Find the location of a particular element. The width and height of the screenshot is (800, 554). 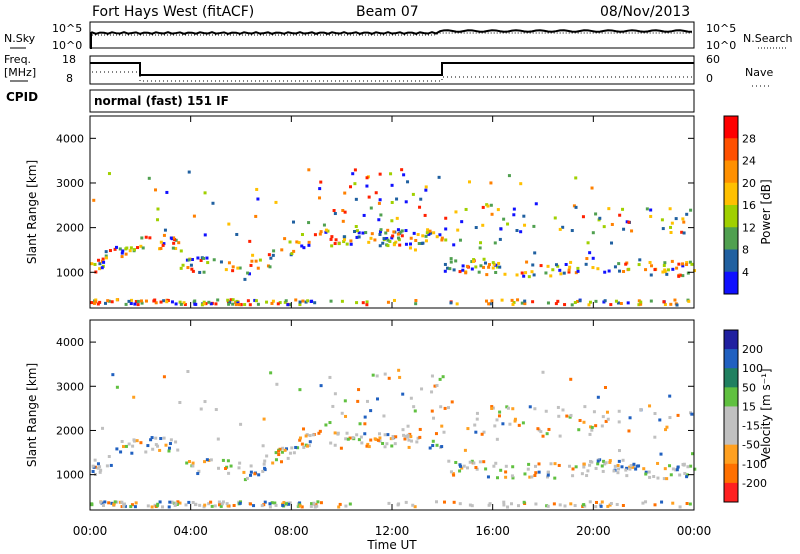

colorbar-tick-label: 8 is located at coordinates (745, 250).